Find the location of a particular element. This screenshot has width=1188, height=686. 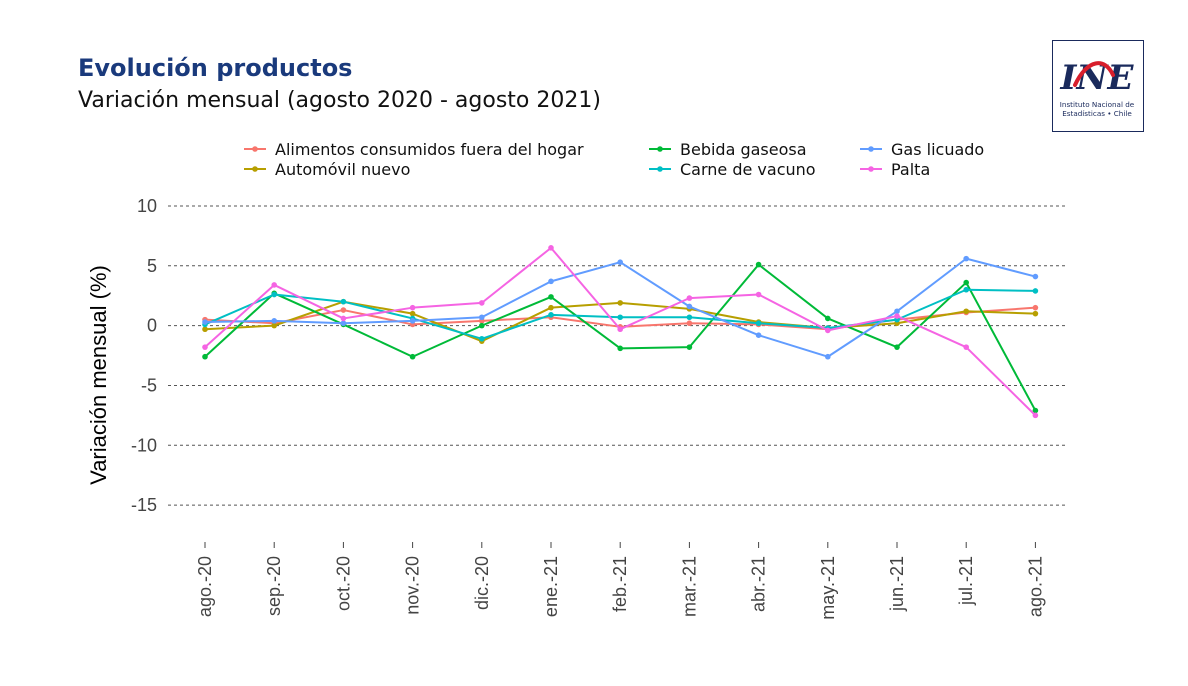

ine-logo-line2: Estadísticas • Chile is located at coordinates (1097, 113).